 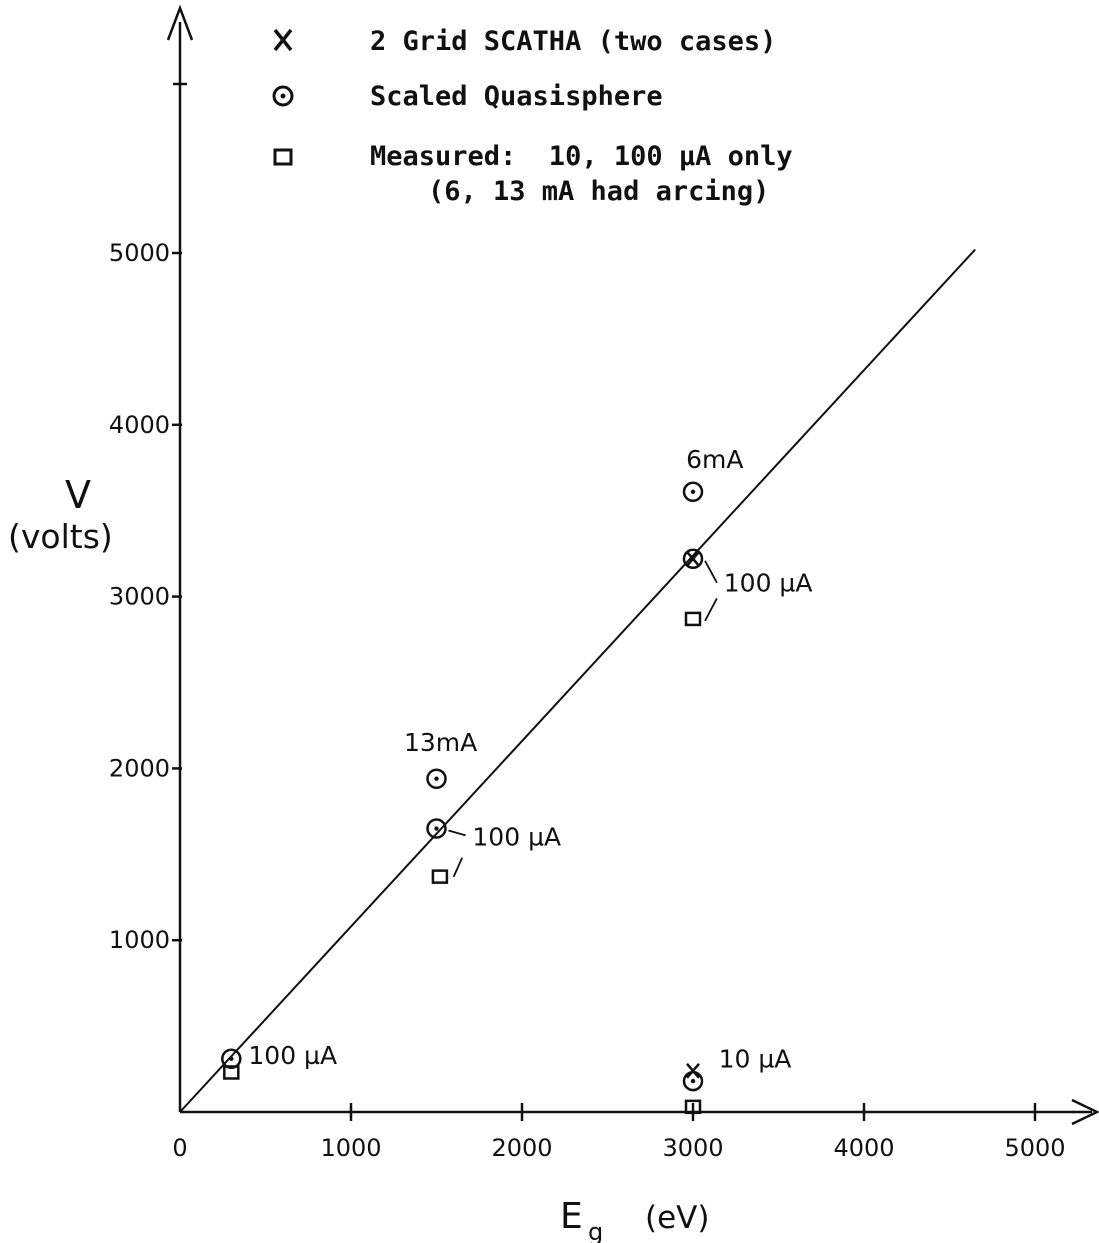 I want to click on y-tick-label-4000: 4000, so click(x=139, y=425).